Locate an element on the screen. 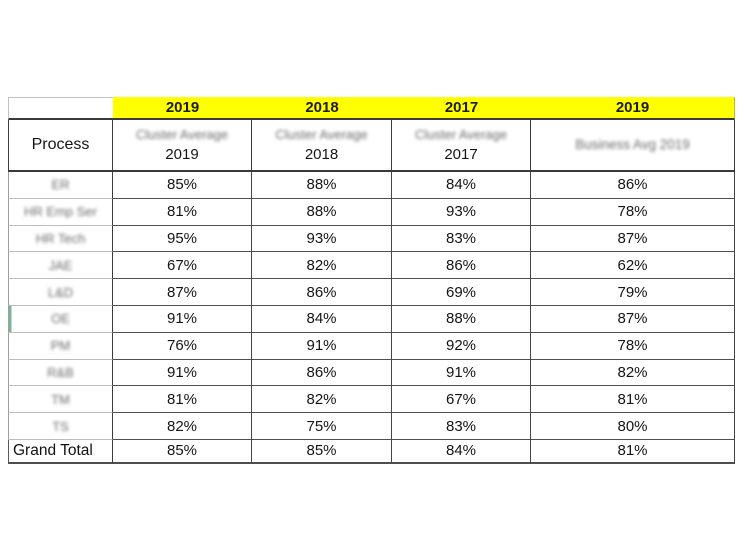  row-label-text: PM is located at coordinates (60, 346).